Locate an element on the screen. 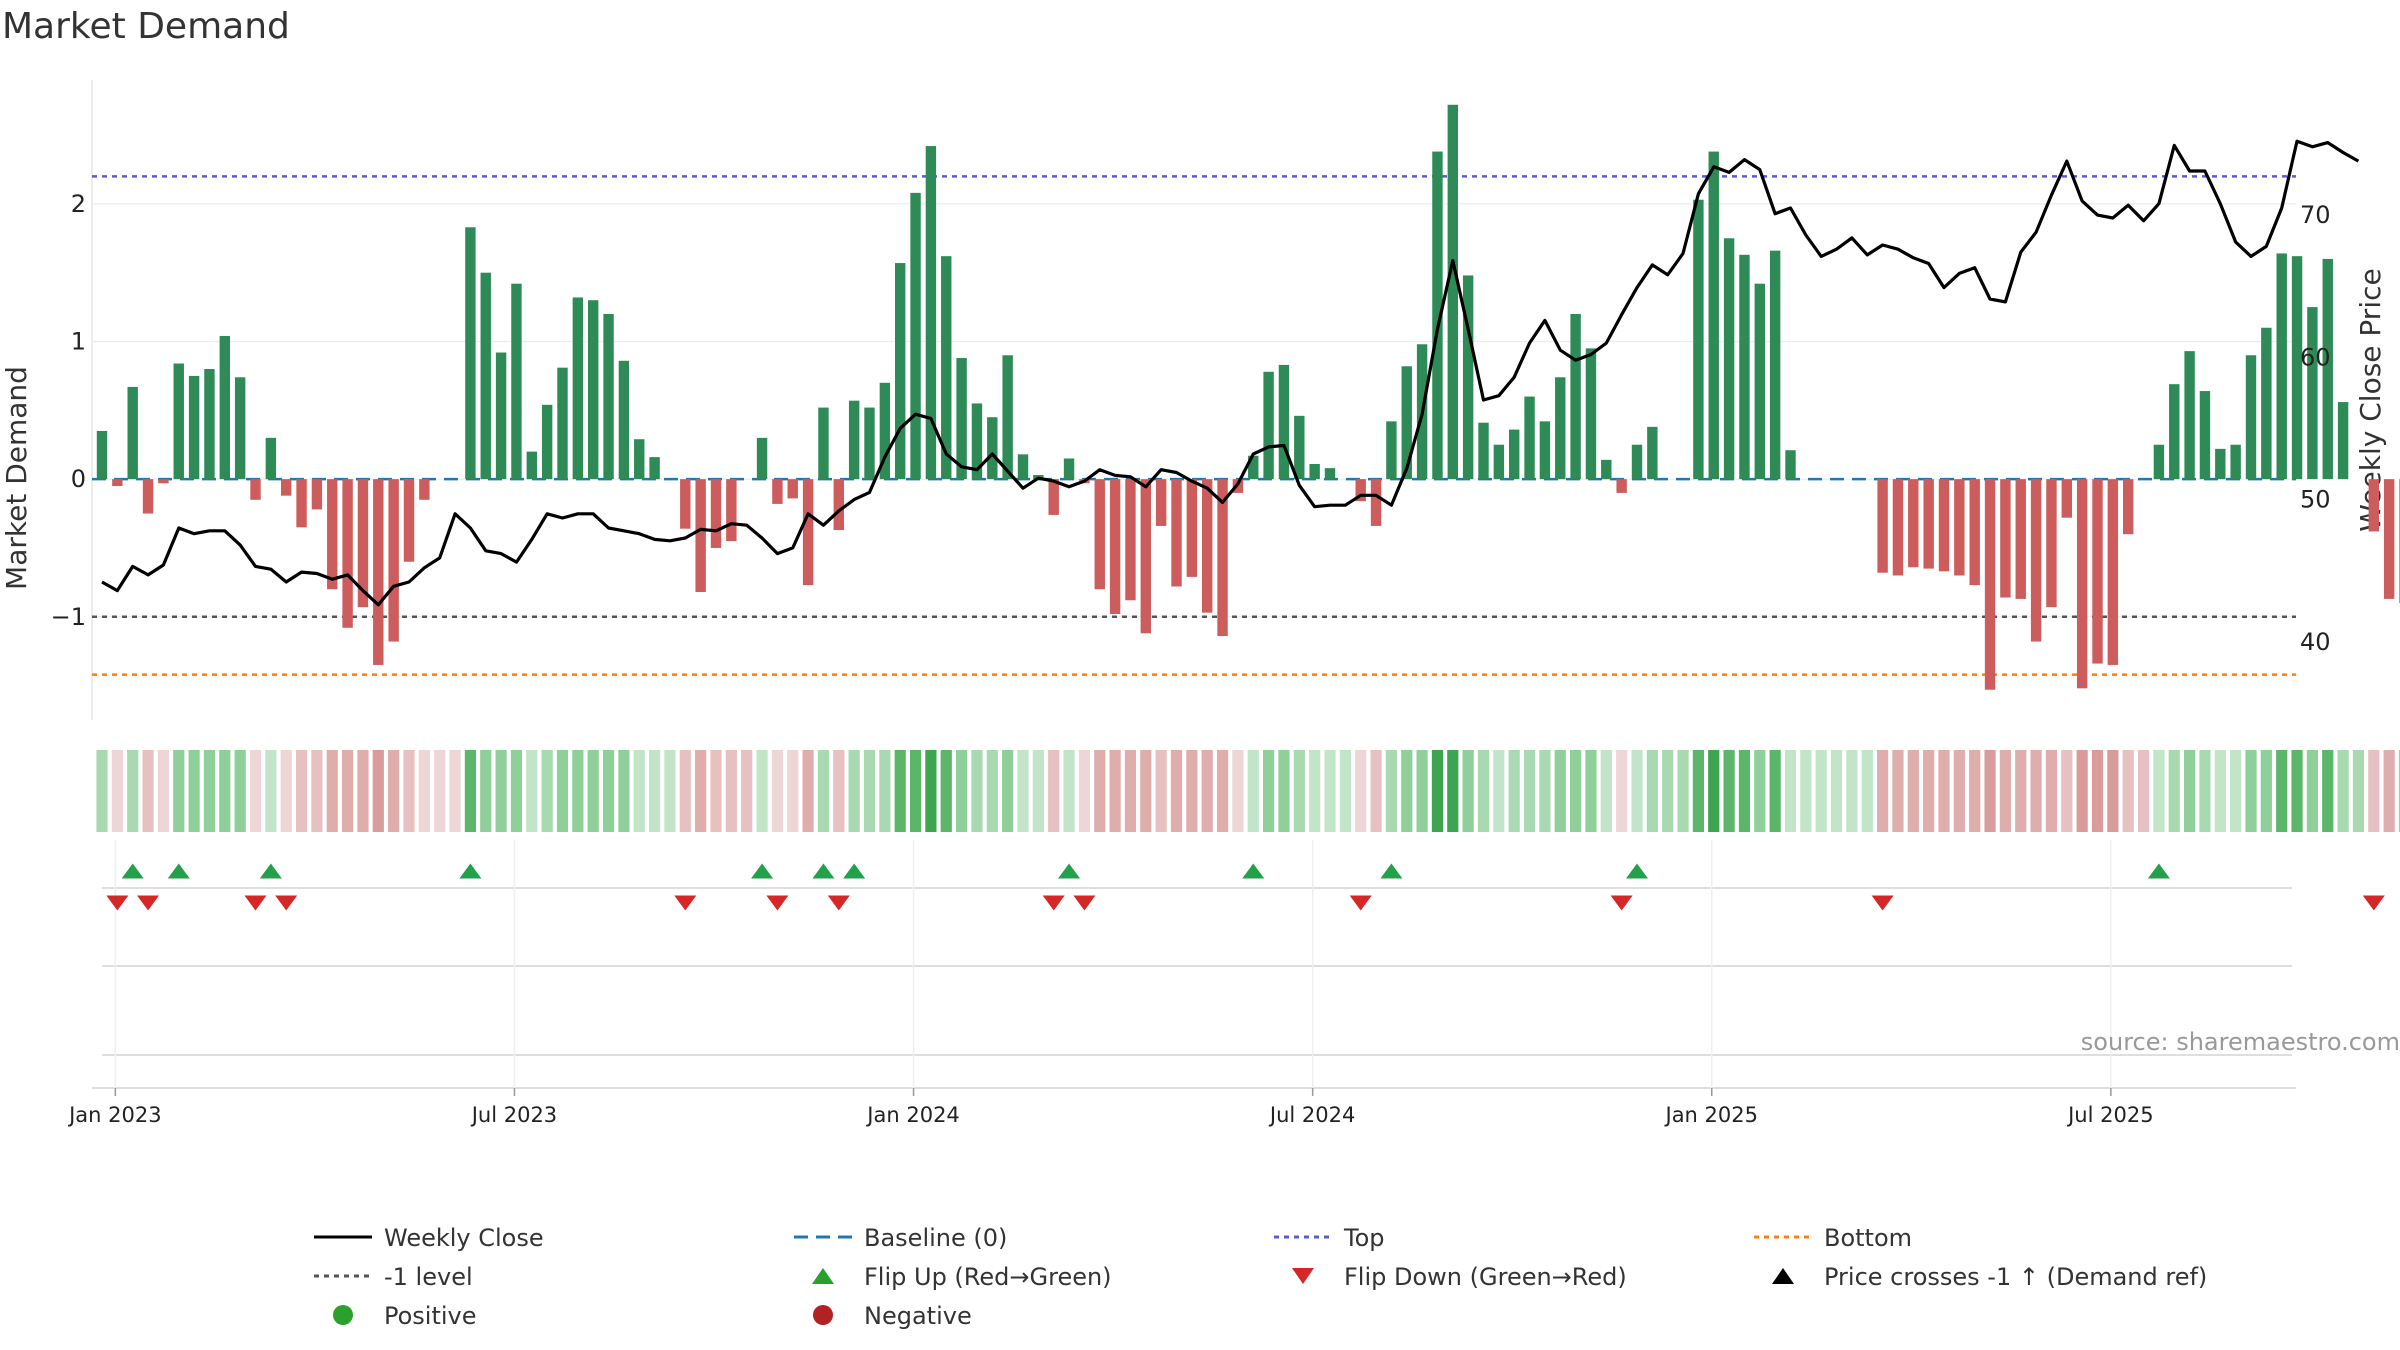  x-tick-label: Jul 2023 is located at coordinates (513, 1115).